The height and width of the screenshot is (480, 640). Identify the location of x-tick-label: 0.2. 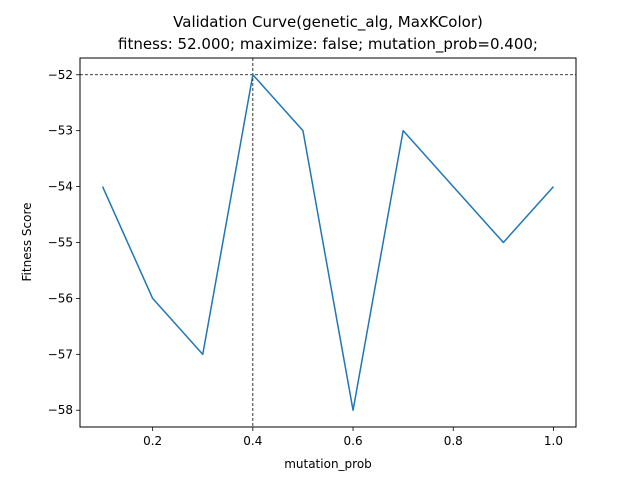
(152, 441).